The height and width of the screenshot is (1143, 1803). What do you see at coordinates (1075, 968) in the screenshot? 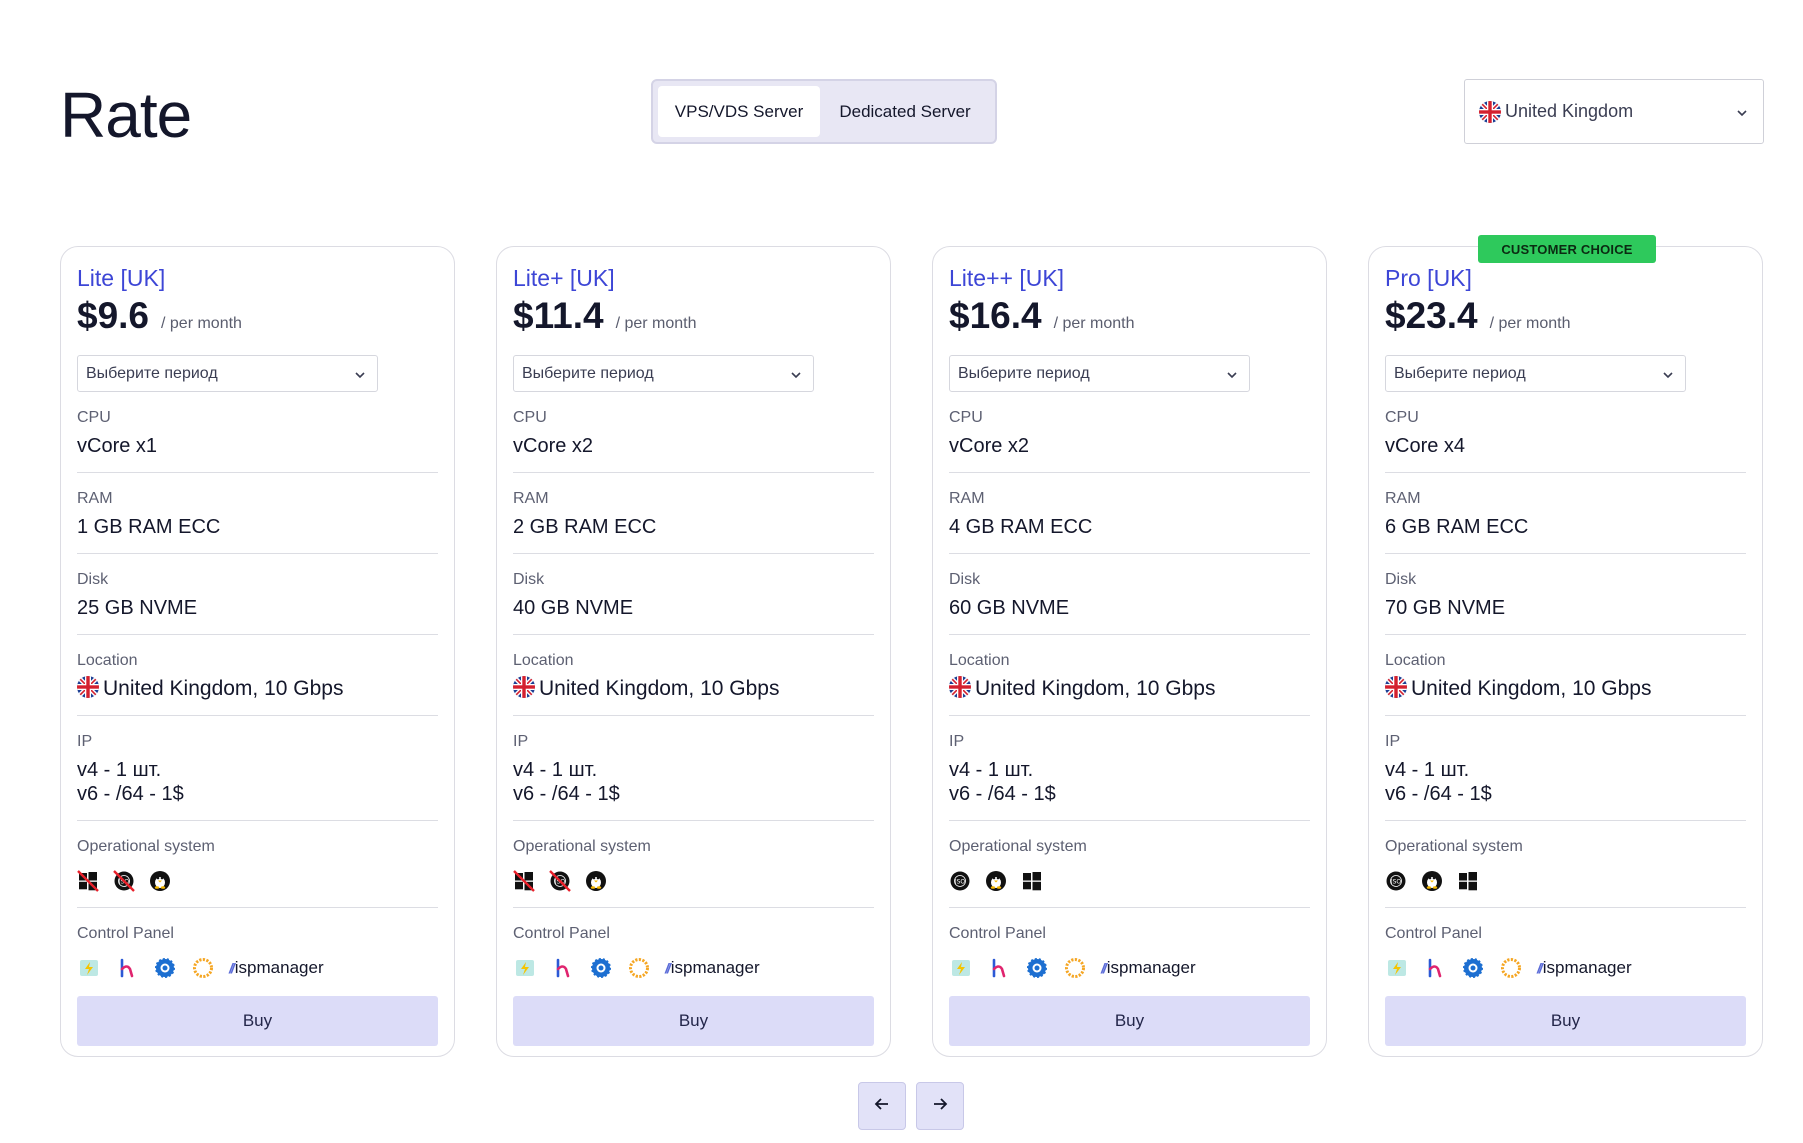
I see `cyberpanel-icon` at bounding box center [1075, 968].